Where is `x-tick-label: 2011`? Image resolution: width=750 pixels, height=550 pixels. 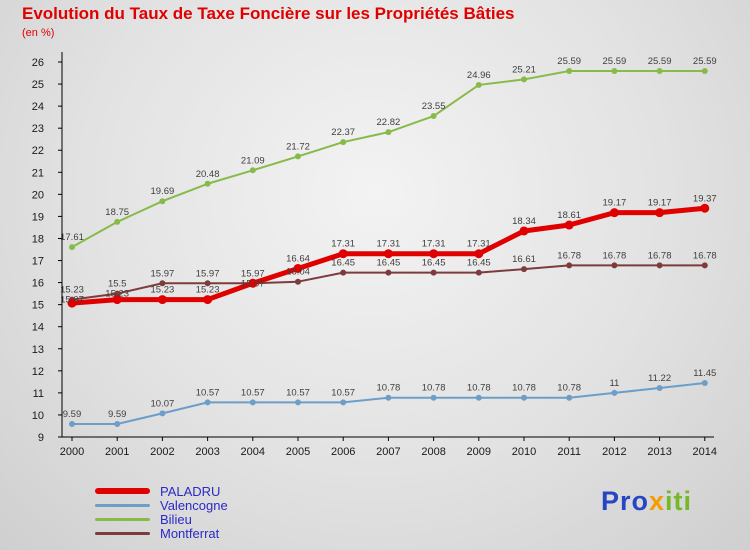 x-tick-label: 2011 is located at coordinates (569, 452).